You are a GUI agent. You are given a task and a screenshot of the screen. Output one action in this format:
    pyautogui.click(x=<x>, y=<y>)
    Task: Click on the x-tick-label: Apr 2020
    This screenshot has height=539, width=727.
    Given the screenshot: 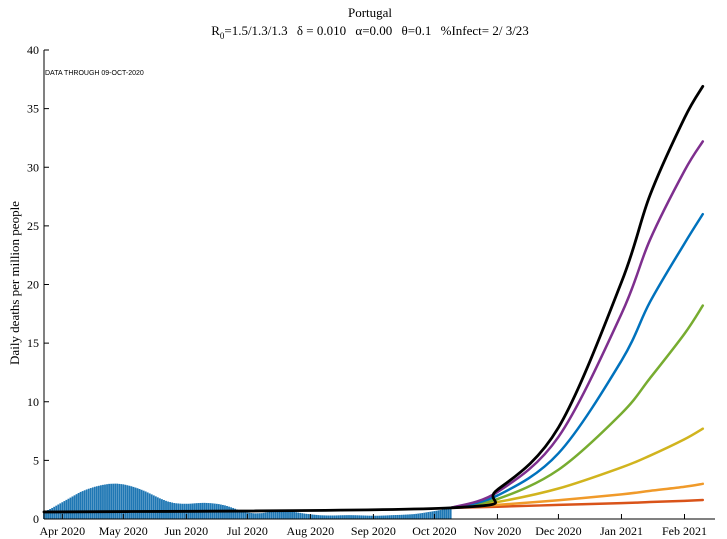 What is the action you would take?
    pyautogui.click(x=62, y=531)
    